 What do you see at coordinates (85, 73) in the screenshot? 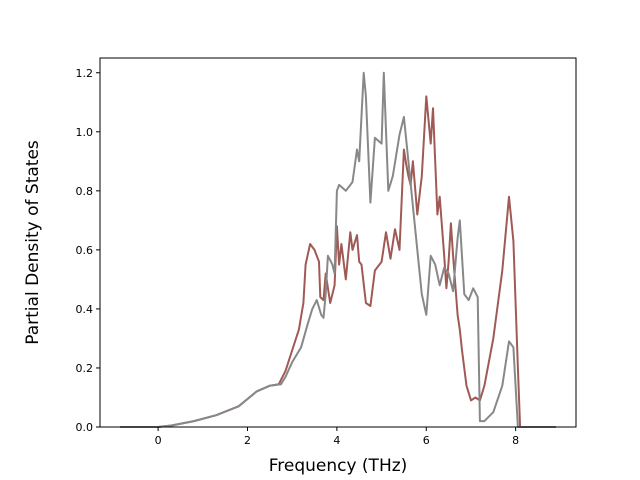
I see `y-tick-label: 1.2` at bounding box center [85, 73].